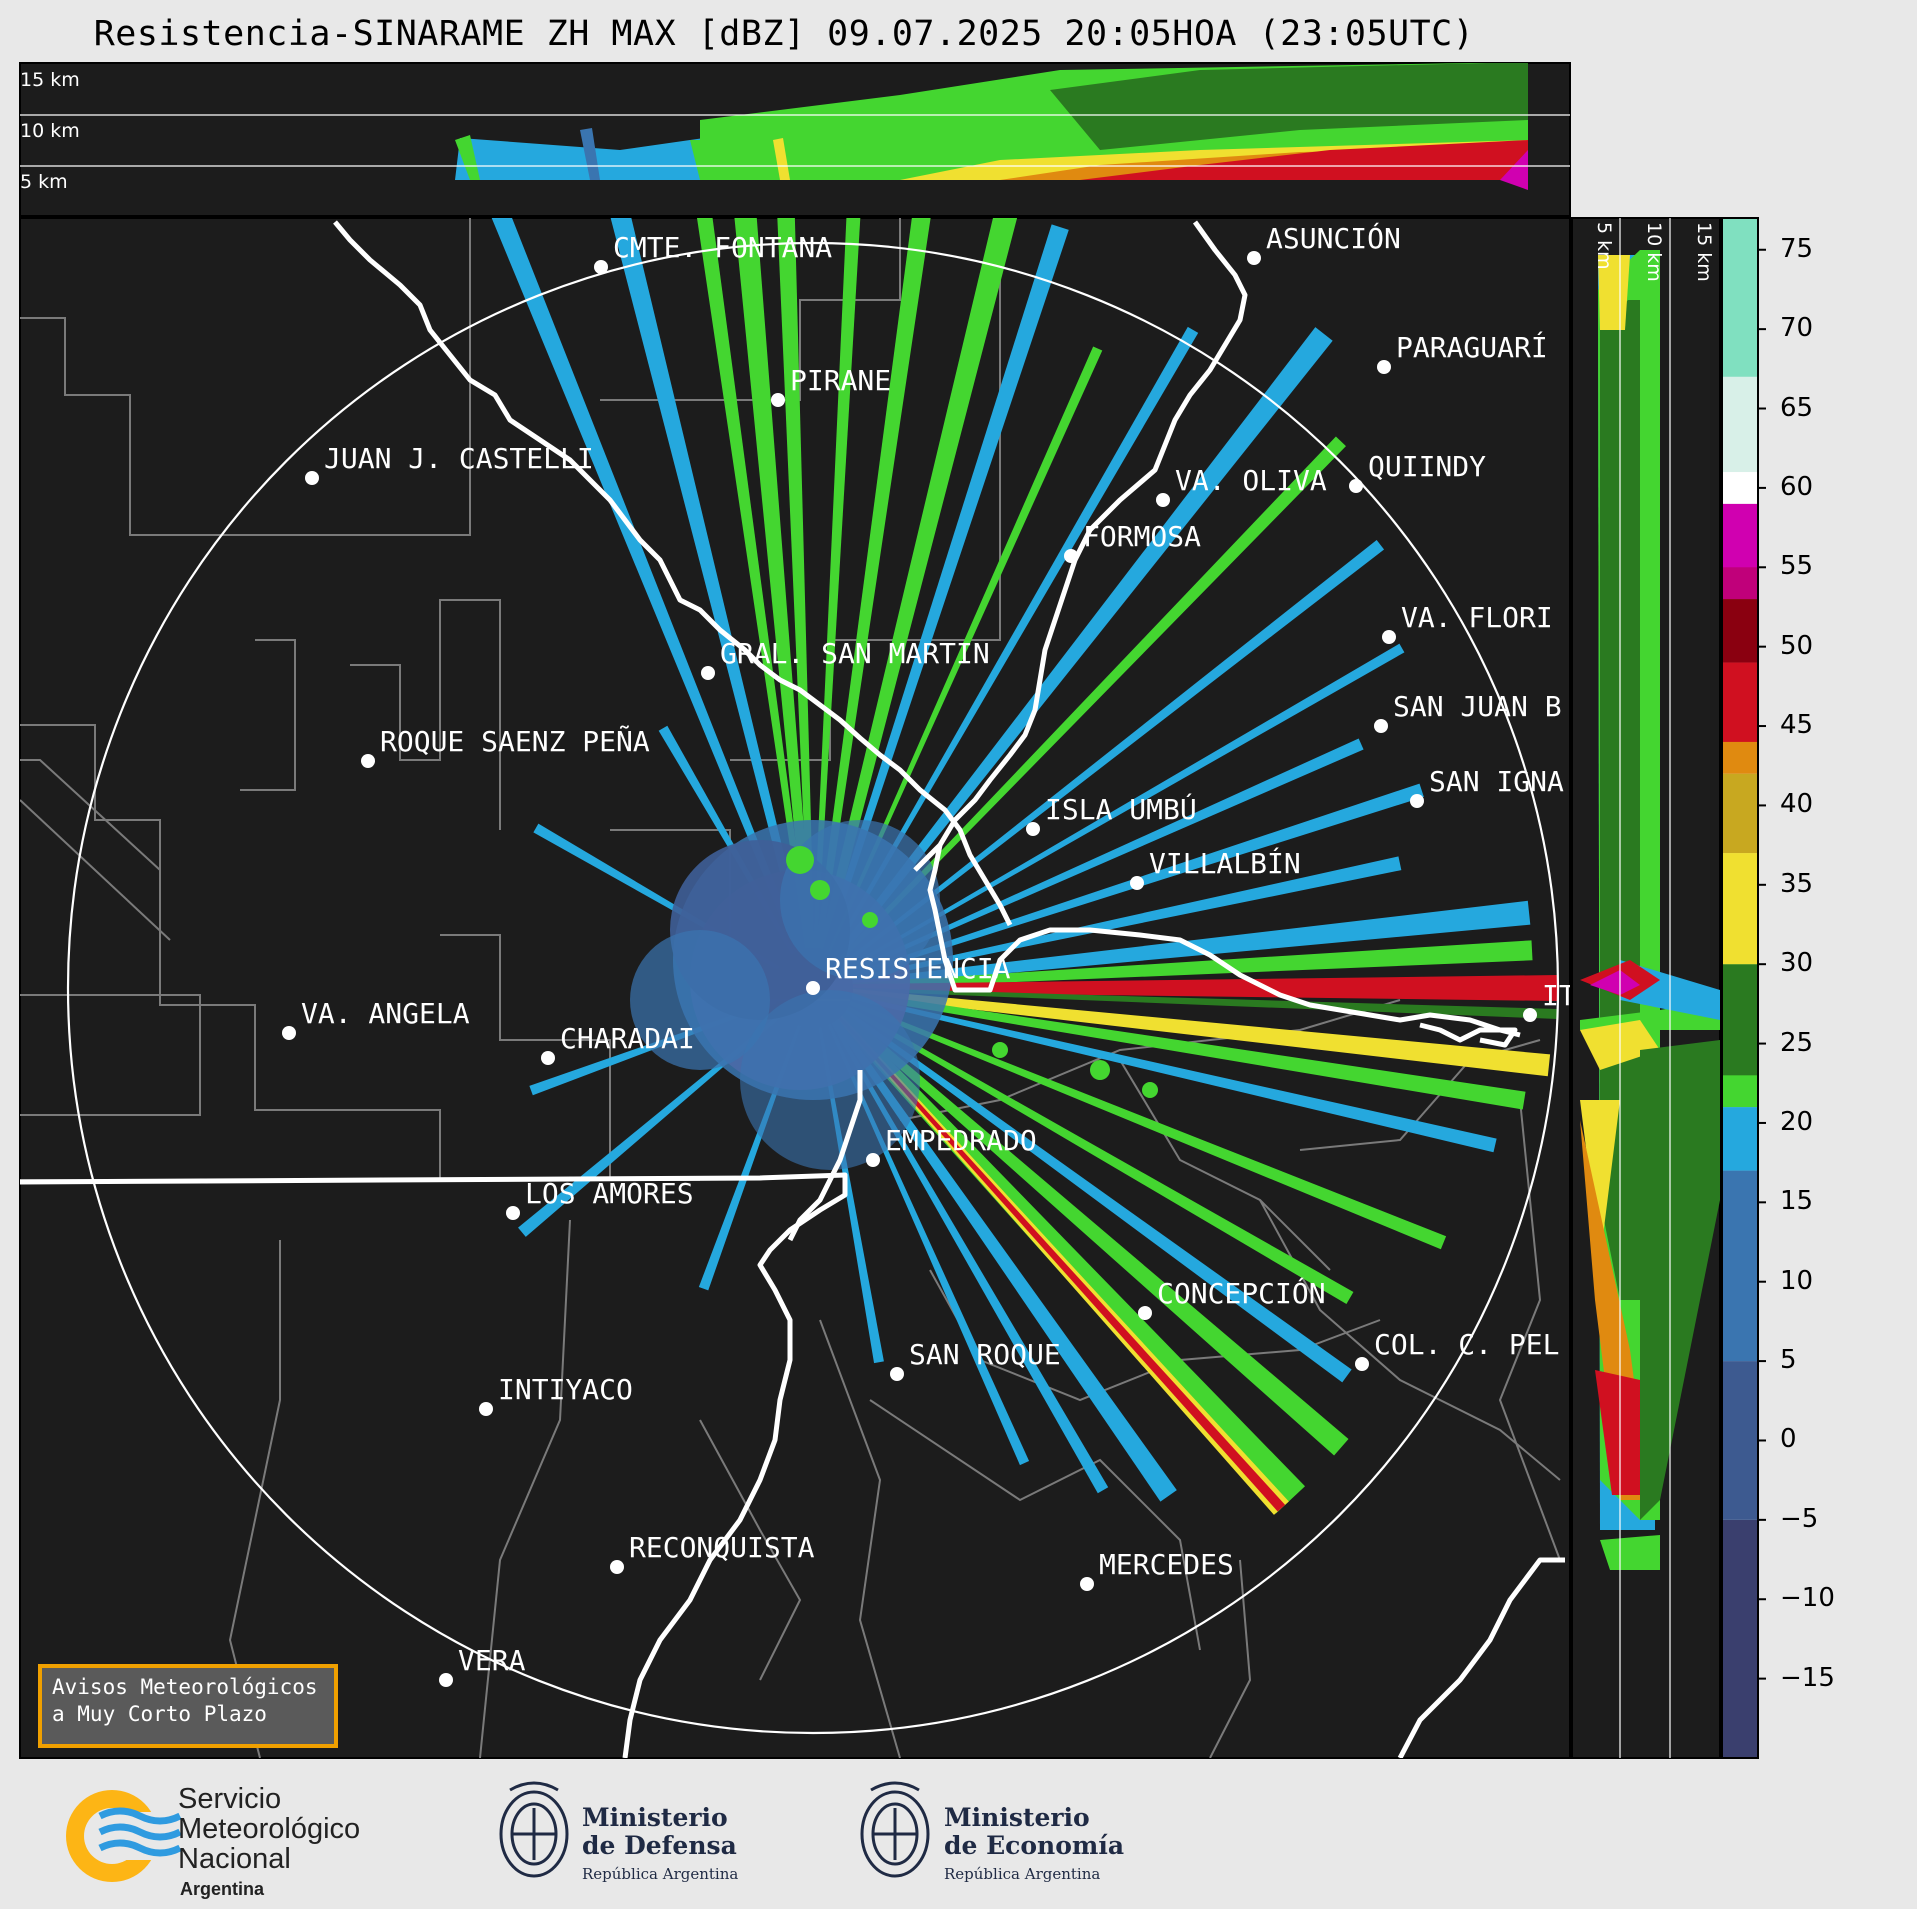 This screenshot has height=1909, width=1917. What do you see at coordinates (1427, 466) in the screenshot?
I see `city-label: QUIINDY` at bounding box center [1427, 466].